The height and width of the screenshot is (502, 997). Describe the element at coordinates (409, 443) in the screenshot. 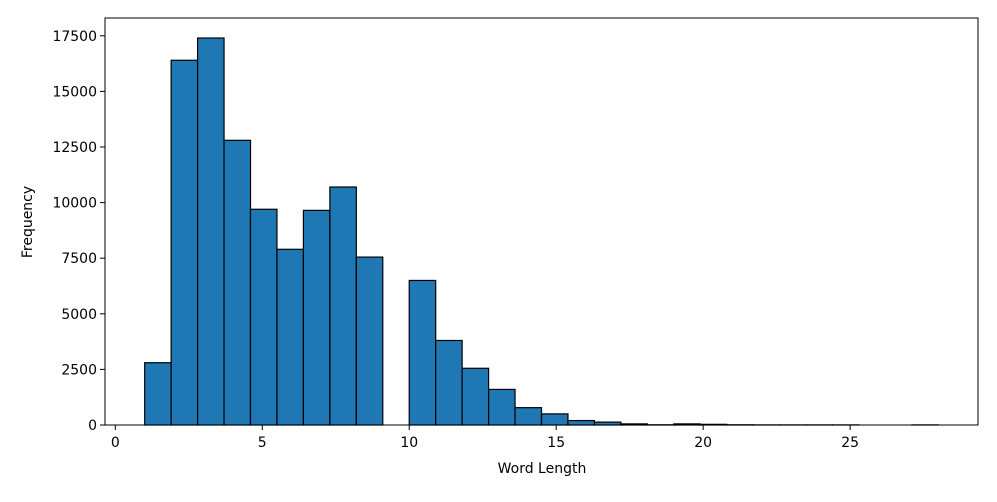

I see `x-tick-label: 10` at that location.